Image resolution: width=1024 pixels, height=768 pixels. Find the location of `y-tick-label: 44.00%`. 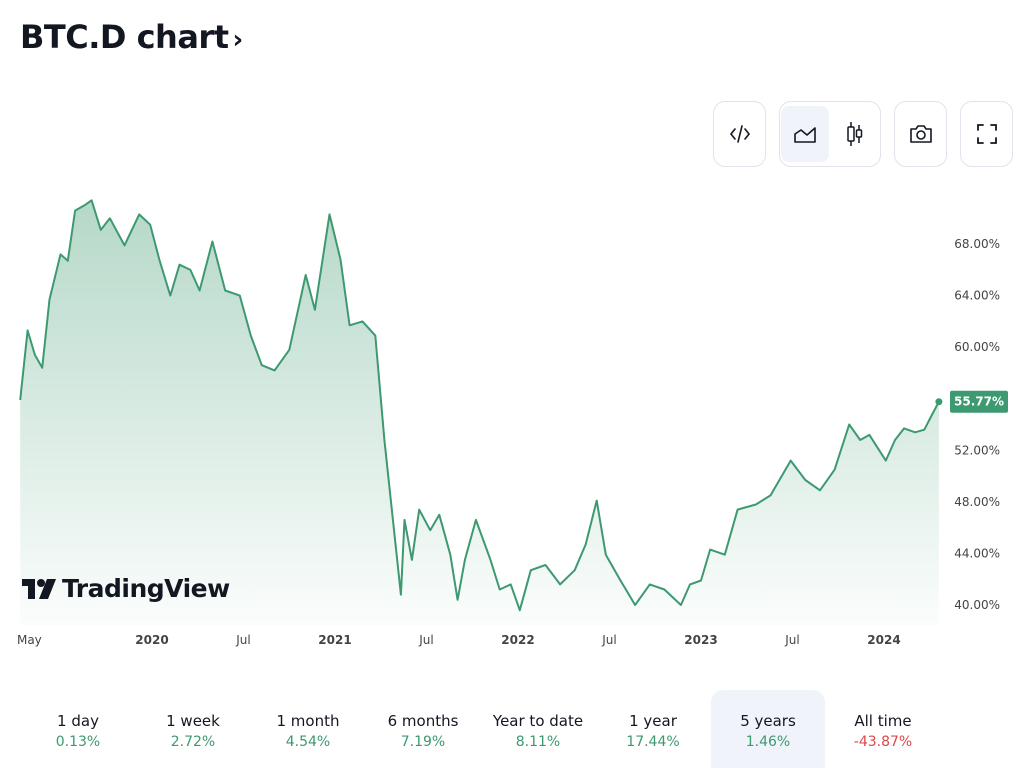

y-tick-label: 44.00% is located at coordinates (977, 553).